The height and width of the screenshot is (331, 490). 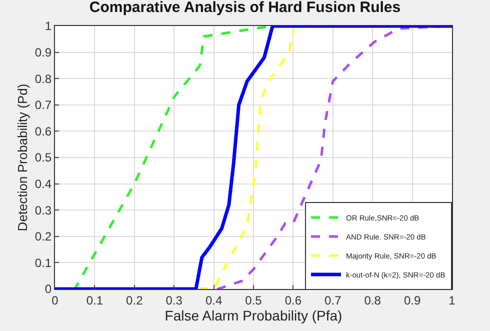 What do you see at coordinates (48, 26) in the screenshot?
I see `y-tick-label: 1` at bounding box center [48, 26].